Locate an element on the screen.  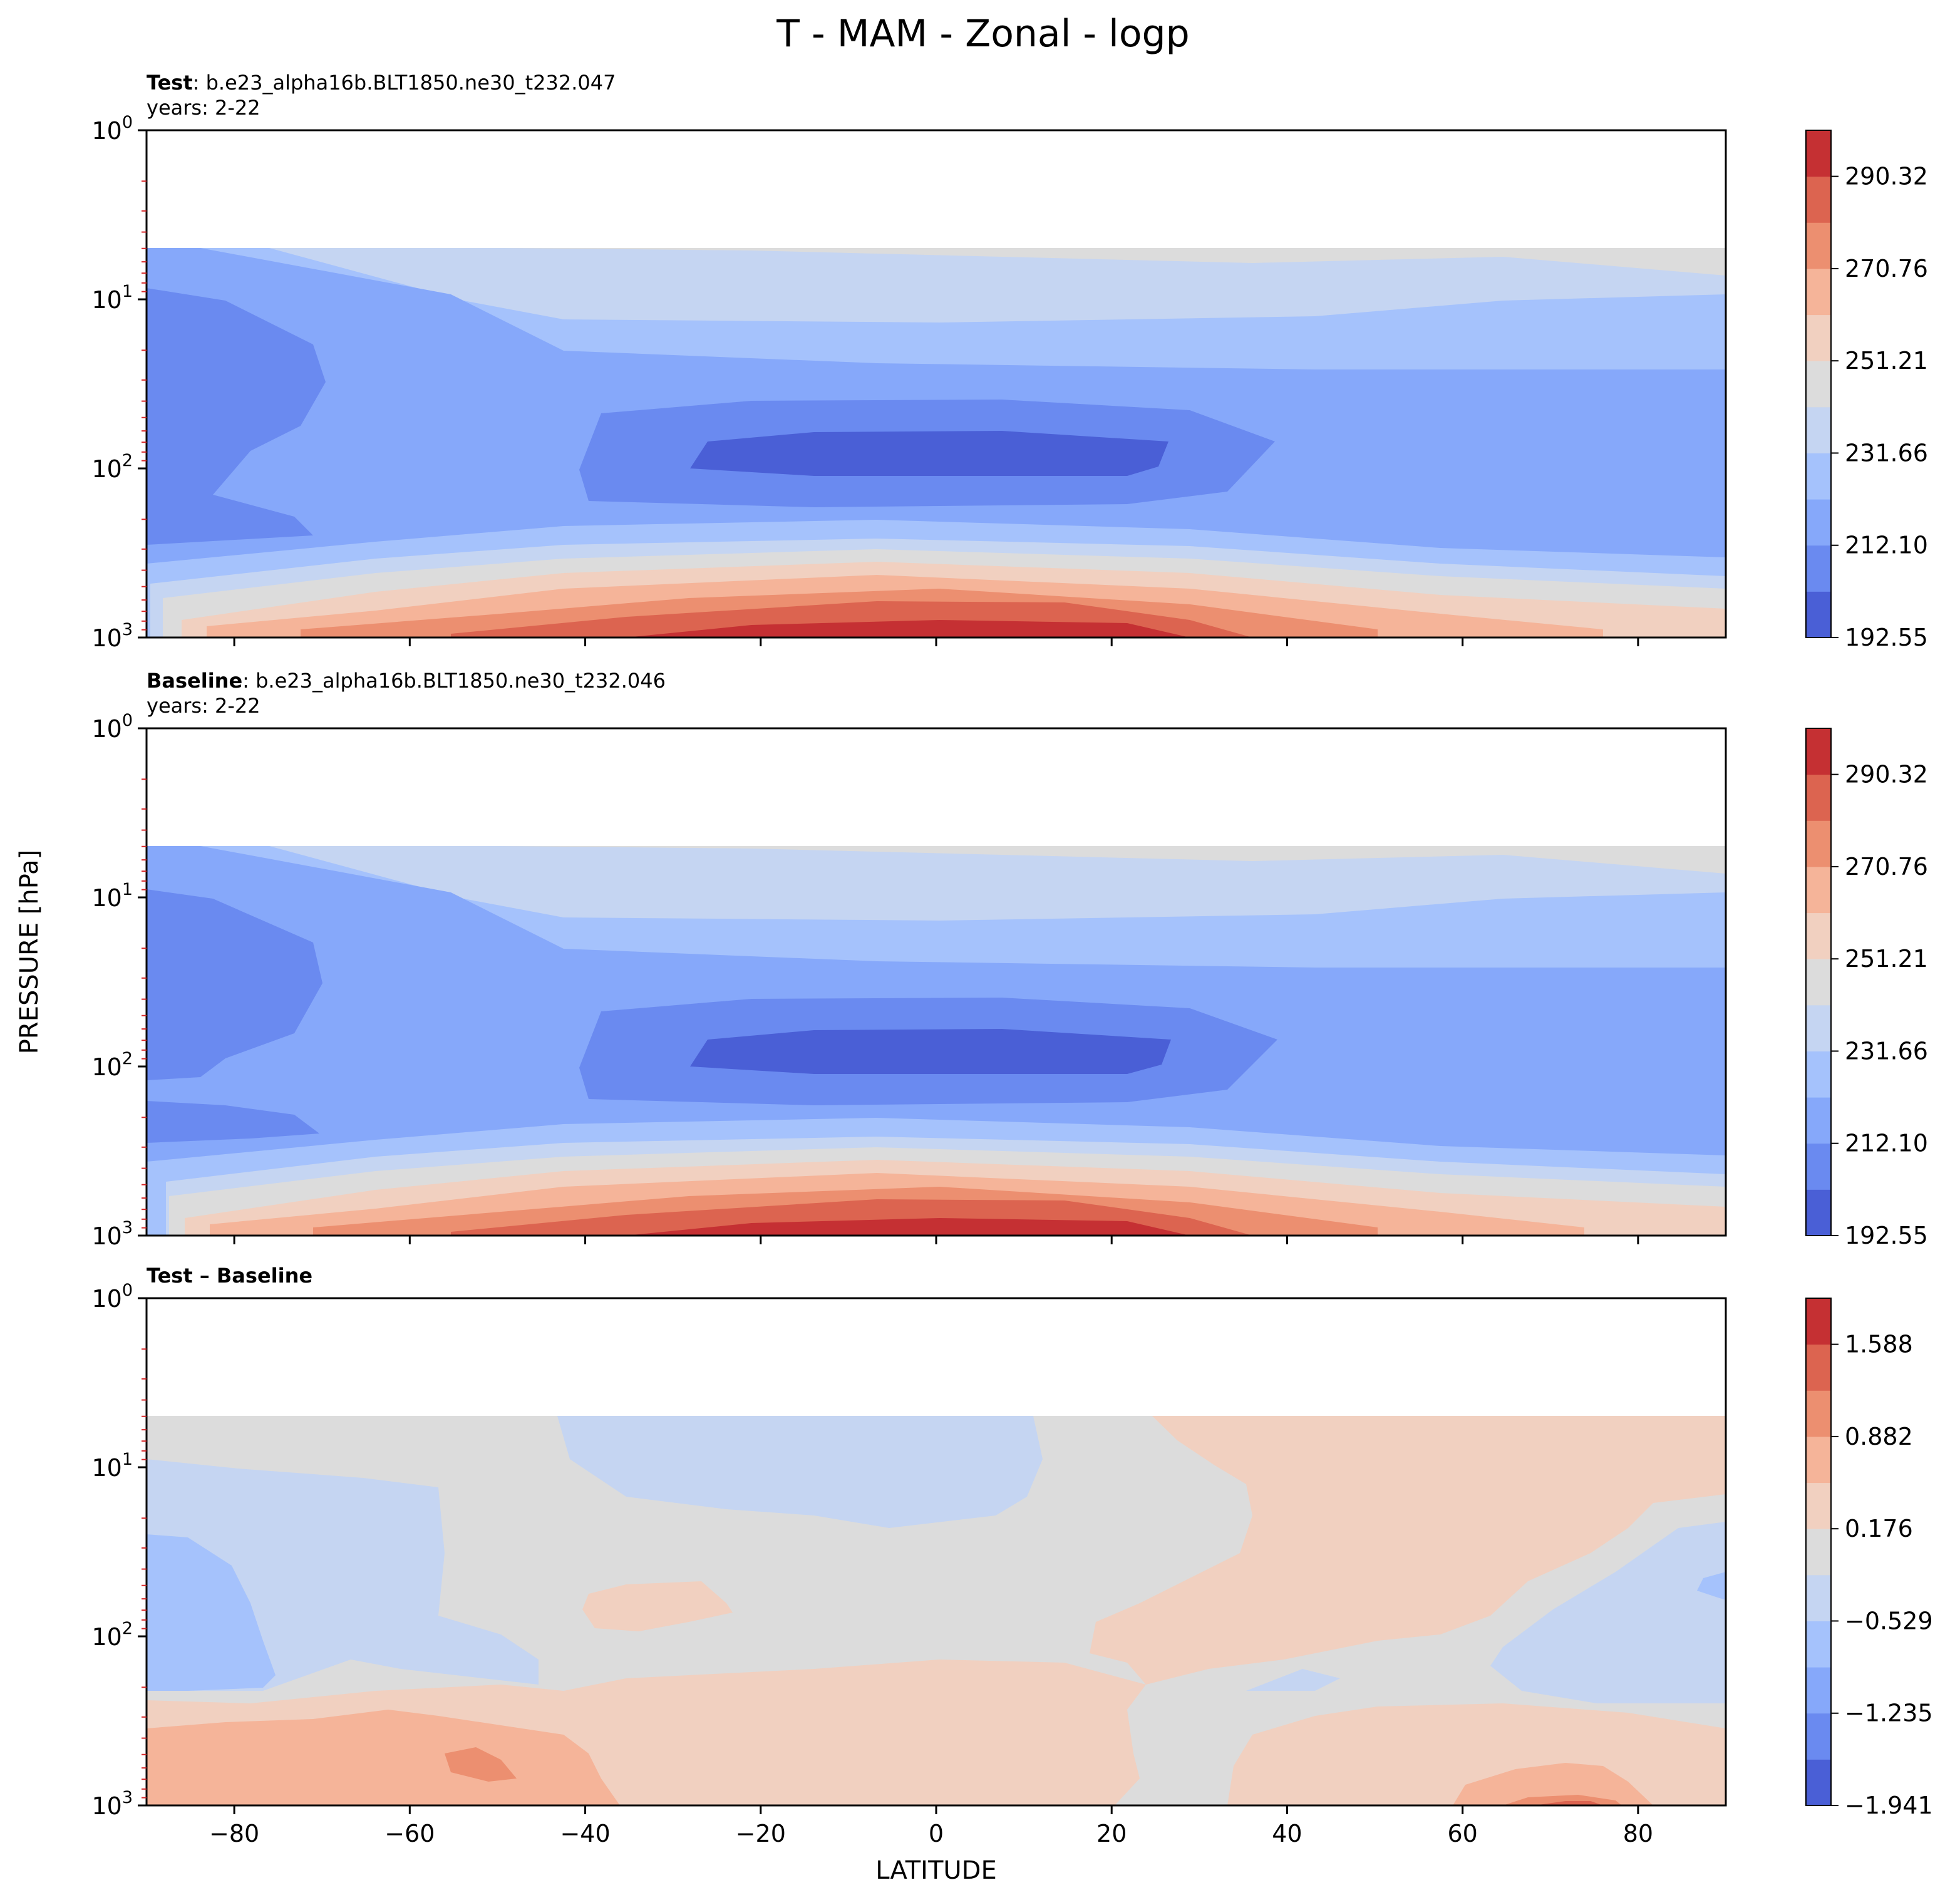
x-axis-label: LATITUDE is located at coordinates (935, 1870).